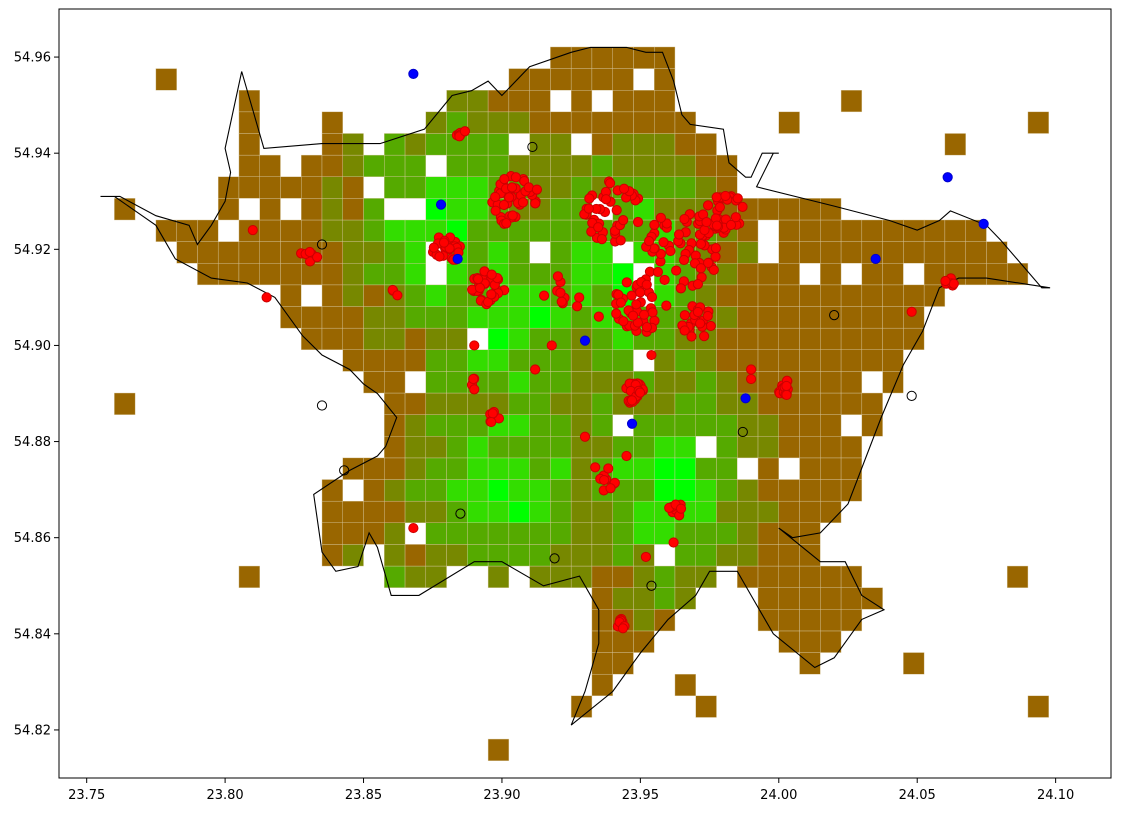 The height and width of the screenshot is (813, 1121). What do you see at coordinates (585, 340) in the screenshot?
I see `blue-point` at bounding box center [585, 340].